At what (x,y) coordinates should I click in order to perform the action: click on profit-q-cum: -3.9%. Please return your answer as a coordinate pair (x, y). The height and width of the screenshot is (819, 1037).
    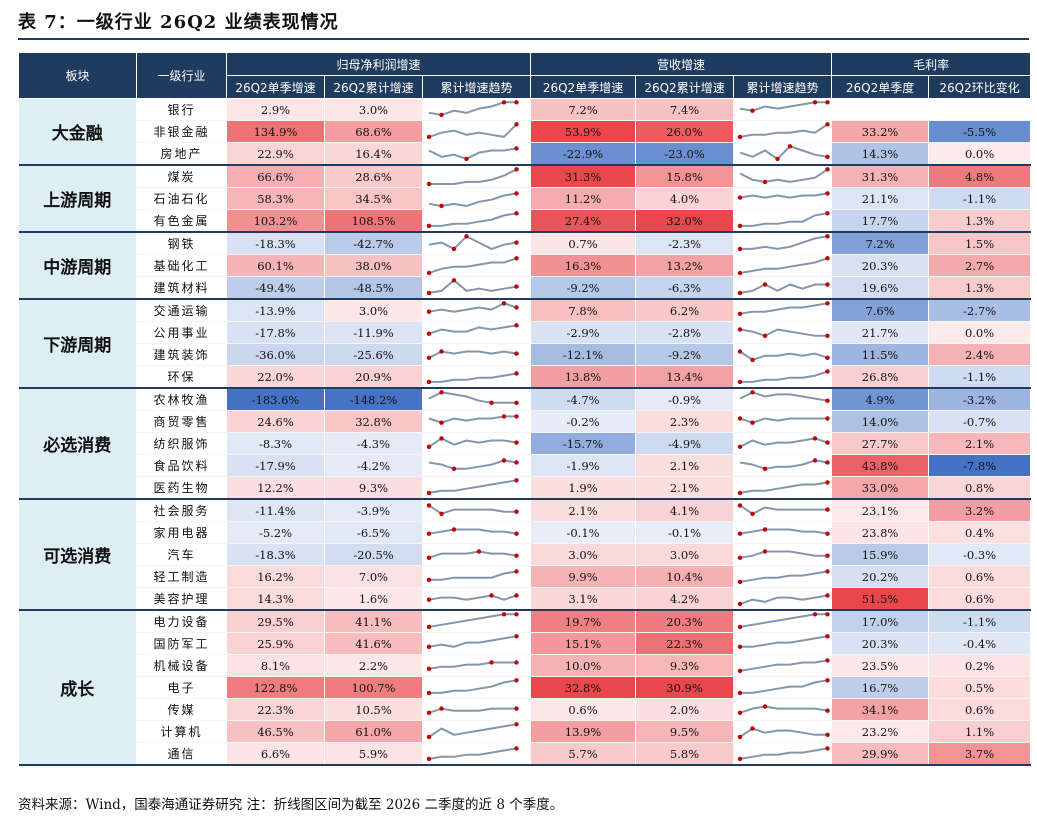
    Looking at the image, I should click on (373, 510).